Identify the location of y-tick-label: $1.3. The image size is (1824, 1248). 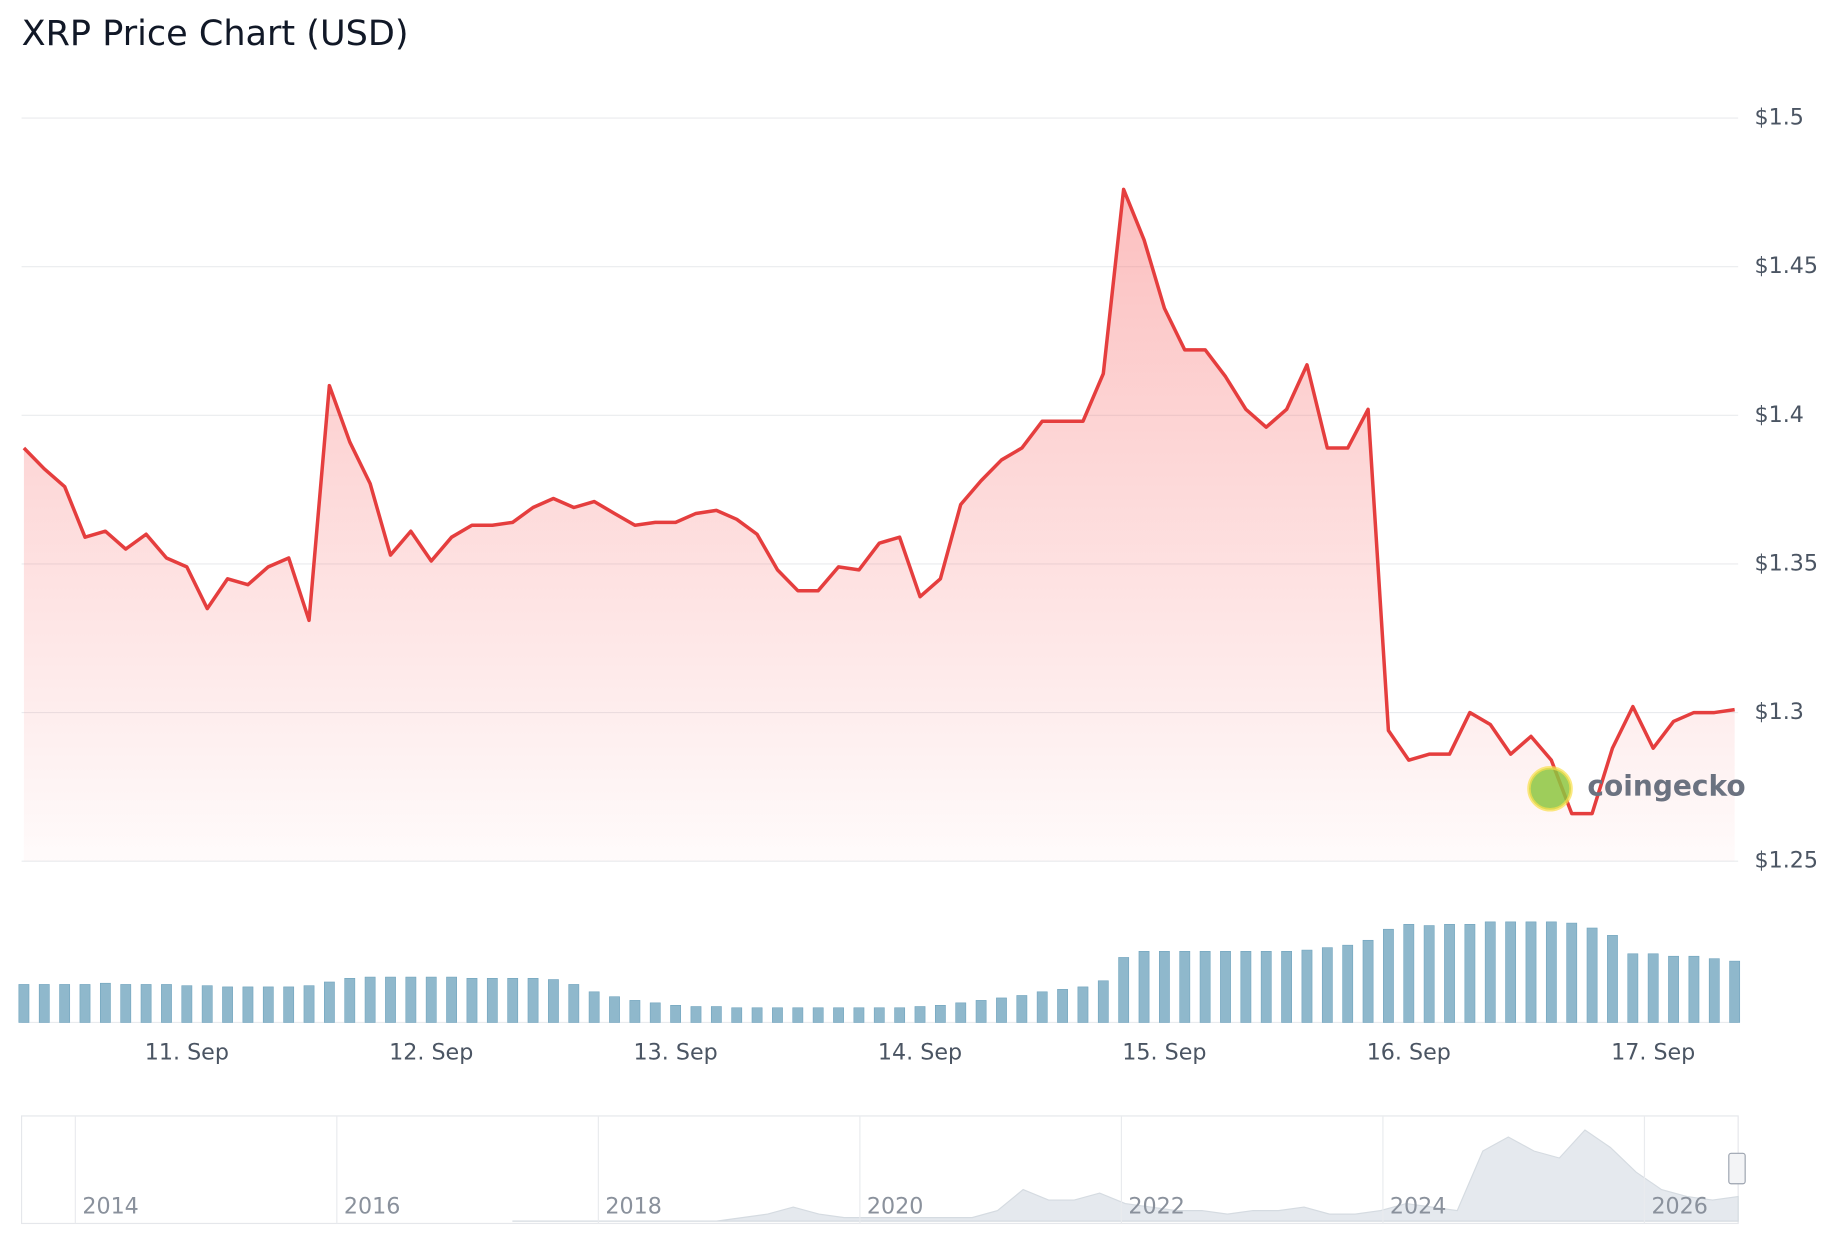
(1779, 712).